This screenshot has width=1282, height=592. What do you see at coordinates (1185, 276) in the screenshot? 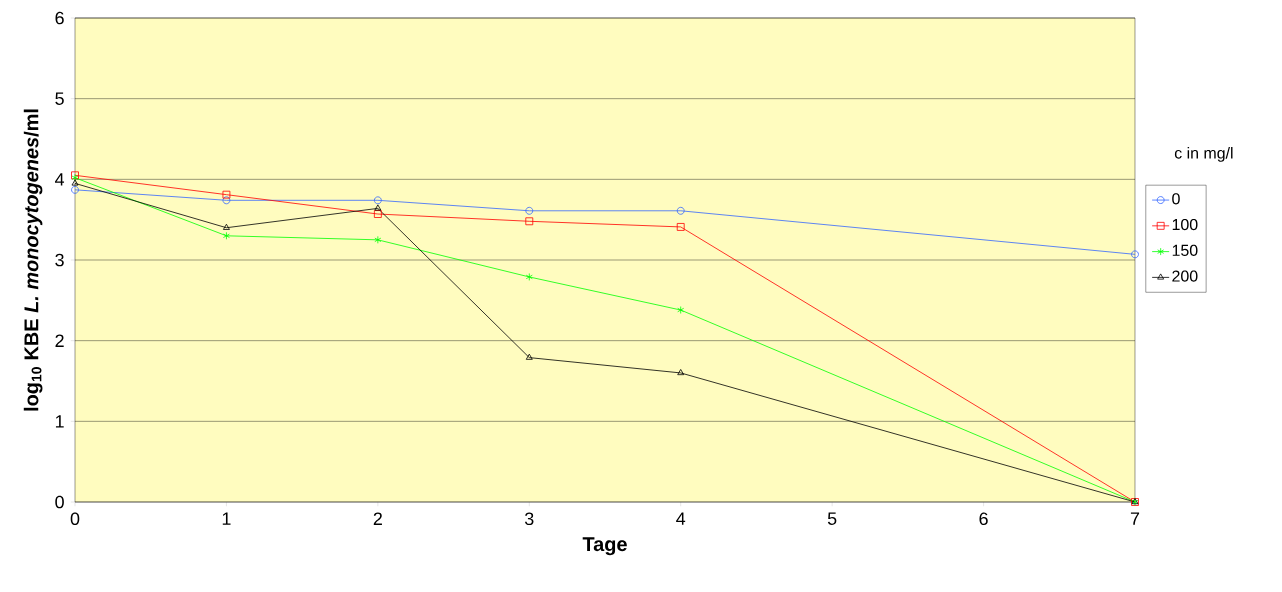
I see `legend-label: 200` at bounding box center [1185, 276].